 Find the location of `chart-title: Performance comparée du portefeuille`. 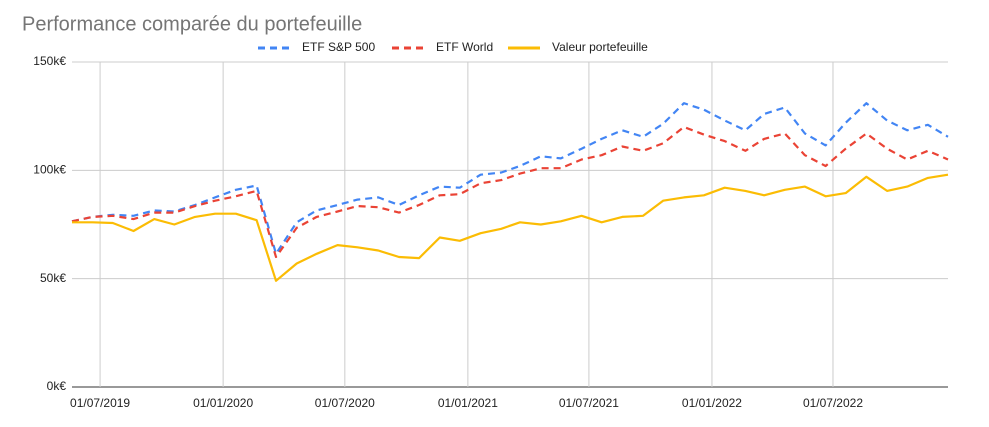

chart-title: Performance comparée du portefeuille is located at coordinates (192, 24).